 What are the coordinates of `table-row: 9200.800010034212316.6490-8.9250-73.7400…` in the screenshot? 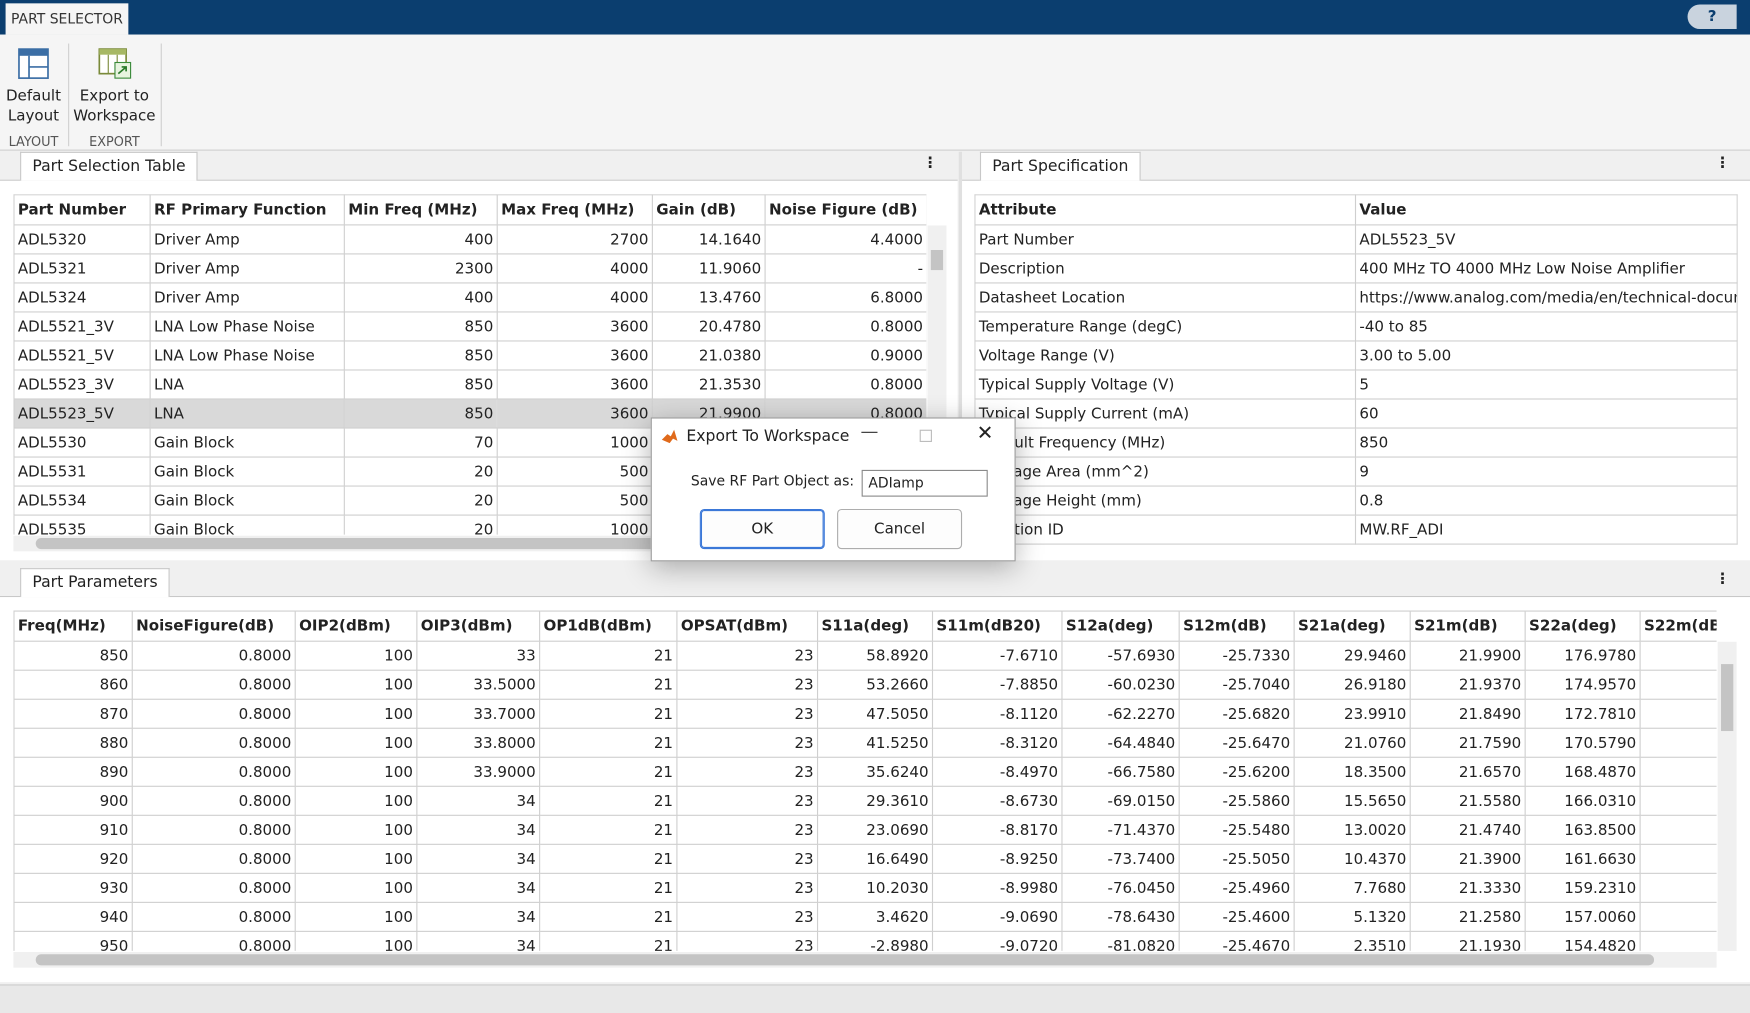 It's located at (865, 858).